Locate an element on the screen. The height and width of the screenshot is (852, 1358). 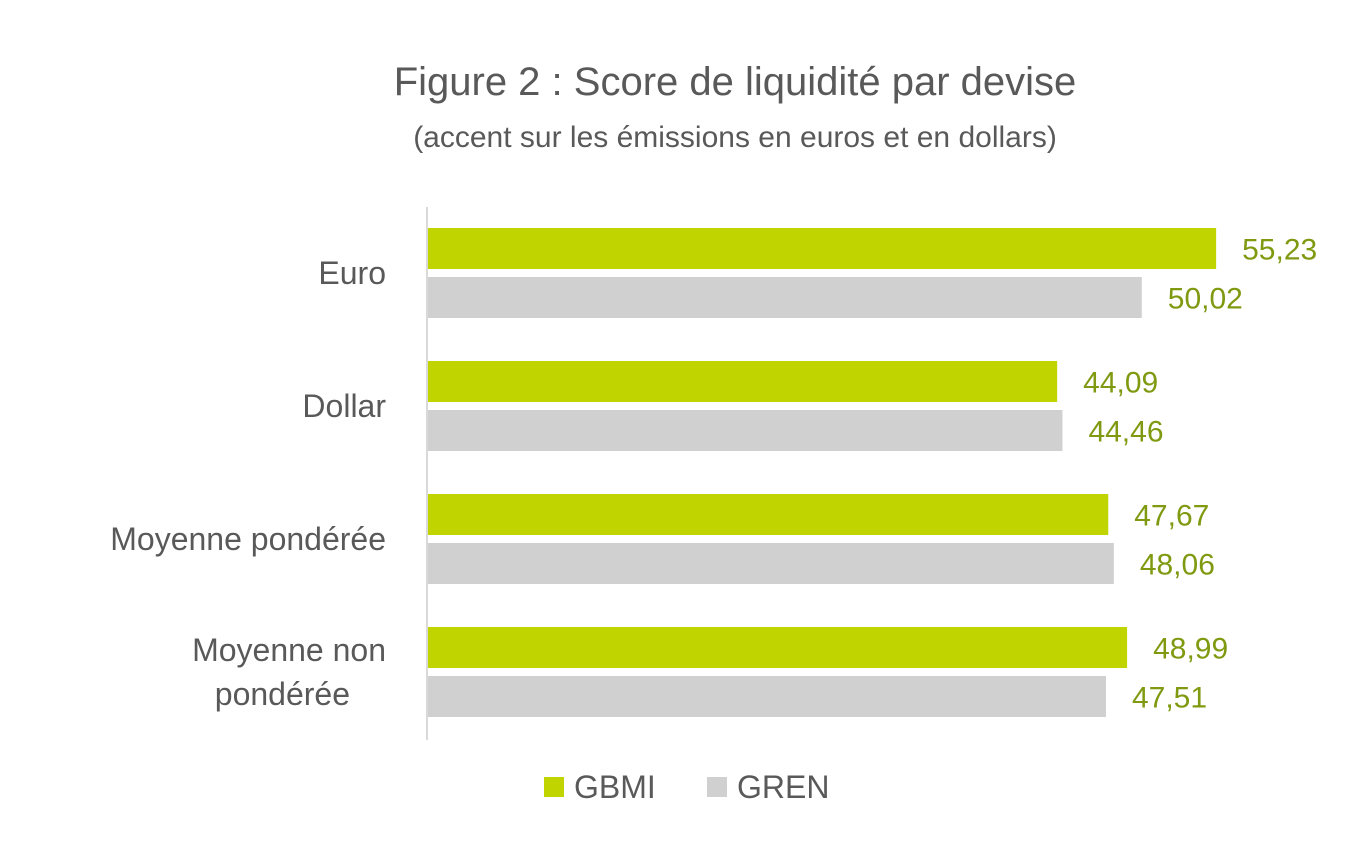
data-label-gbmi: 47,67 is located at coordinates (1171, 516).